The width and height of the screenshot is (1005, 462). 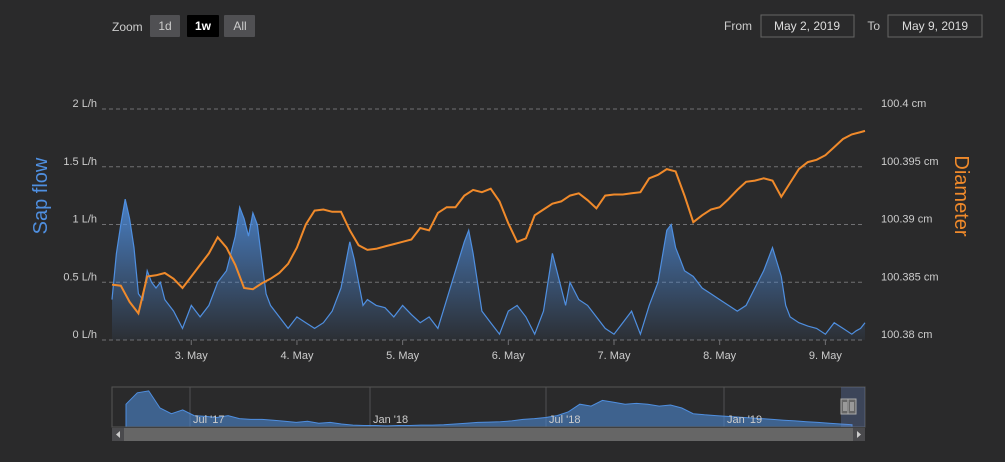 I want to click on navigator-series-area, so click(x=489, y=409).